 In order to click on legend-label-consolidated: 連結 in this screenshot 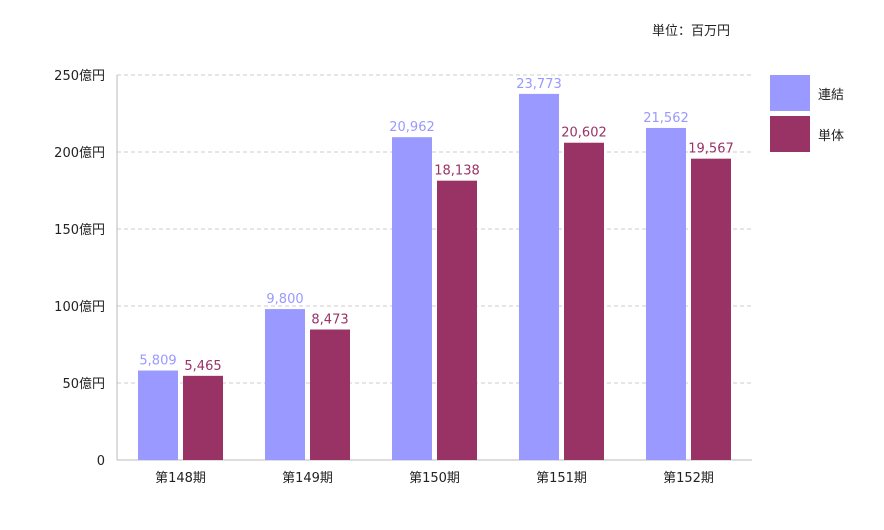, I will do `click(831, 95)`.